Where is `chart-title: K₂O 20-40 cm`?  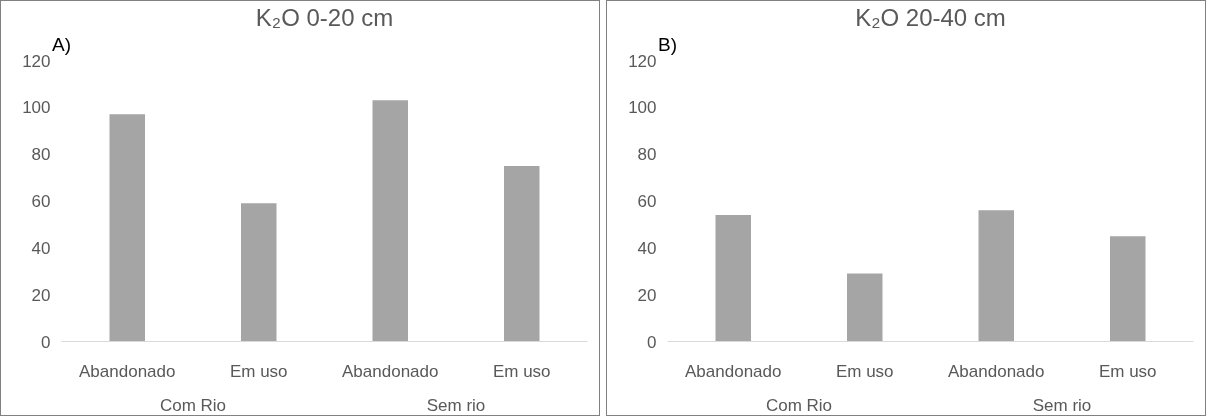 chart-title: K₂O 20-40 cm is located at coordinates (930, 17).